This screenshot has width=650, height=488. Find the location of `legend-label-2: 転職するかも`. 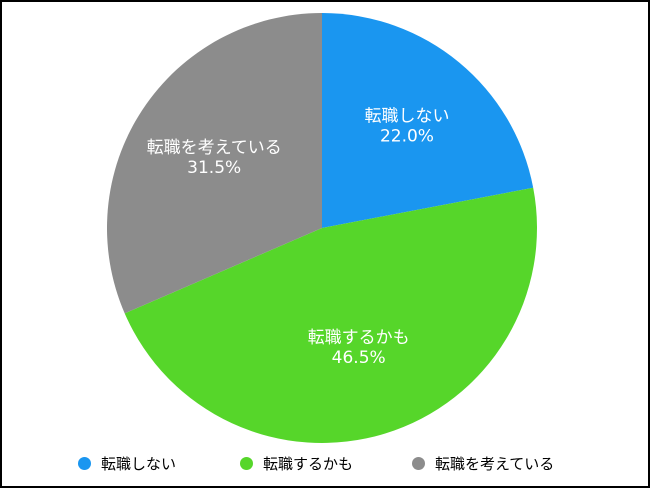

legend-label-2: 転職するかも is located at coordinates (308, 464).